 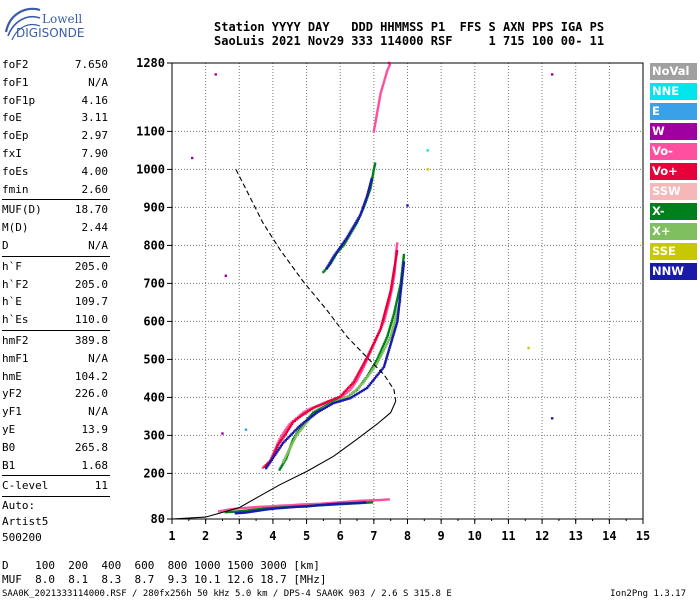 What do you see at coordinates (673, 91) in the screenshot?
I see `legend-nne: NNE` at bounding box center [673, 91].